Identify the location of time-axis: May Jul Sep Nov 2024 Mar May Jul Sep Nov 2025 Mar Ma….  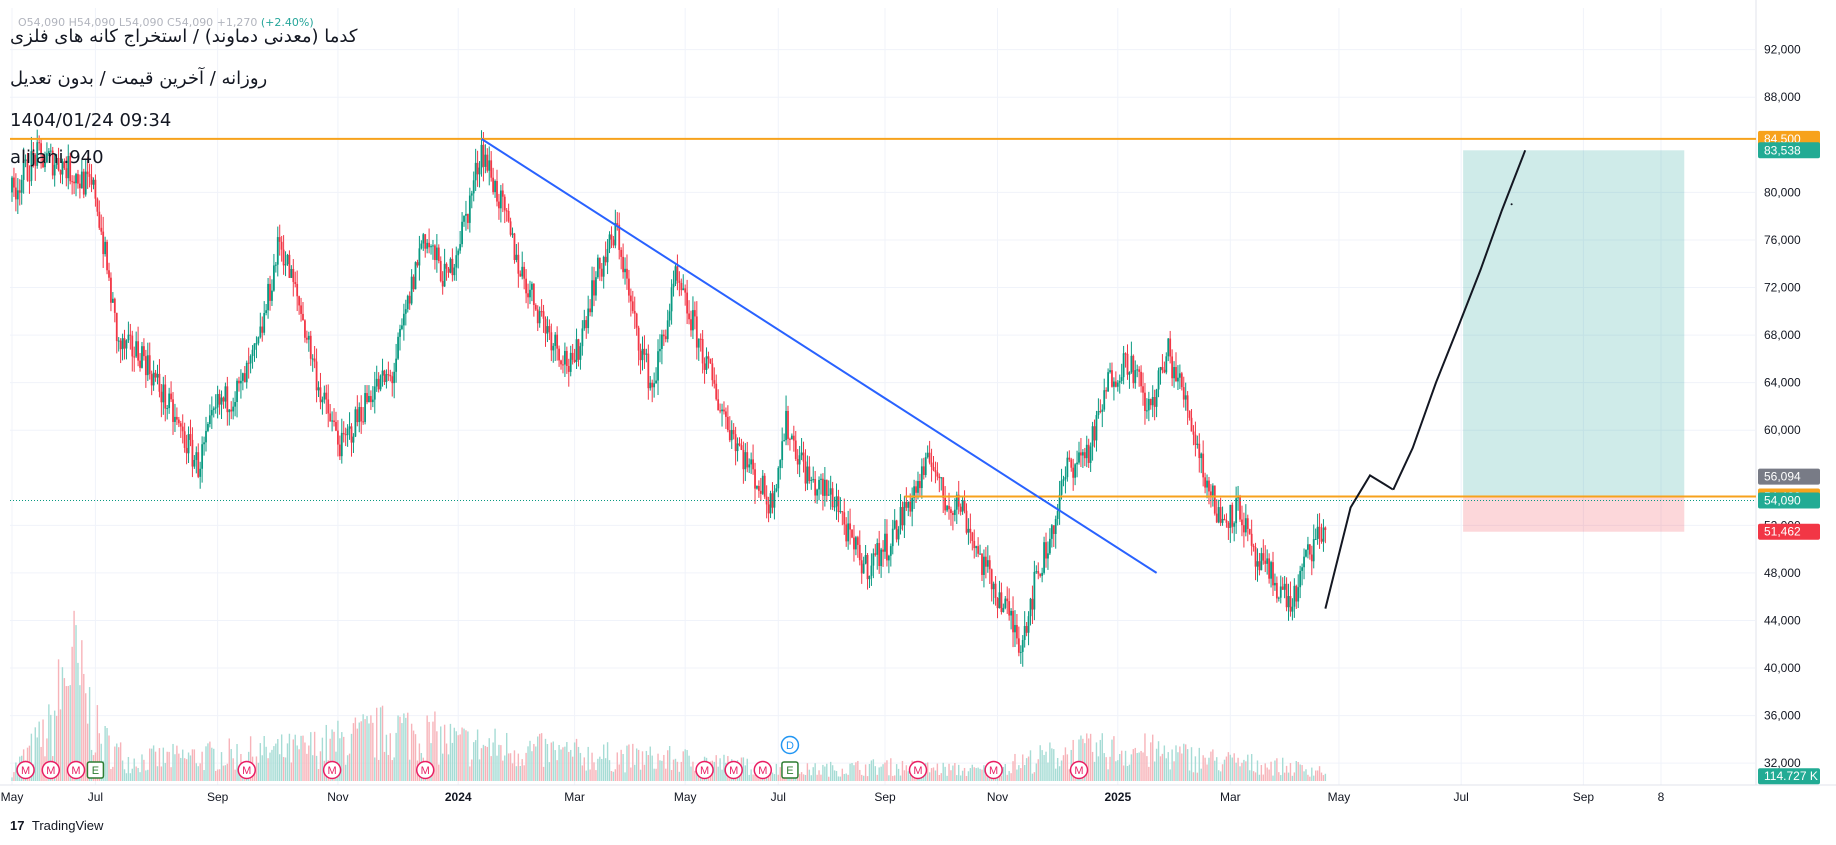
(833, 797).